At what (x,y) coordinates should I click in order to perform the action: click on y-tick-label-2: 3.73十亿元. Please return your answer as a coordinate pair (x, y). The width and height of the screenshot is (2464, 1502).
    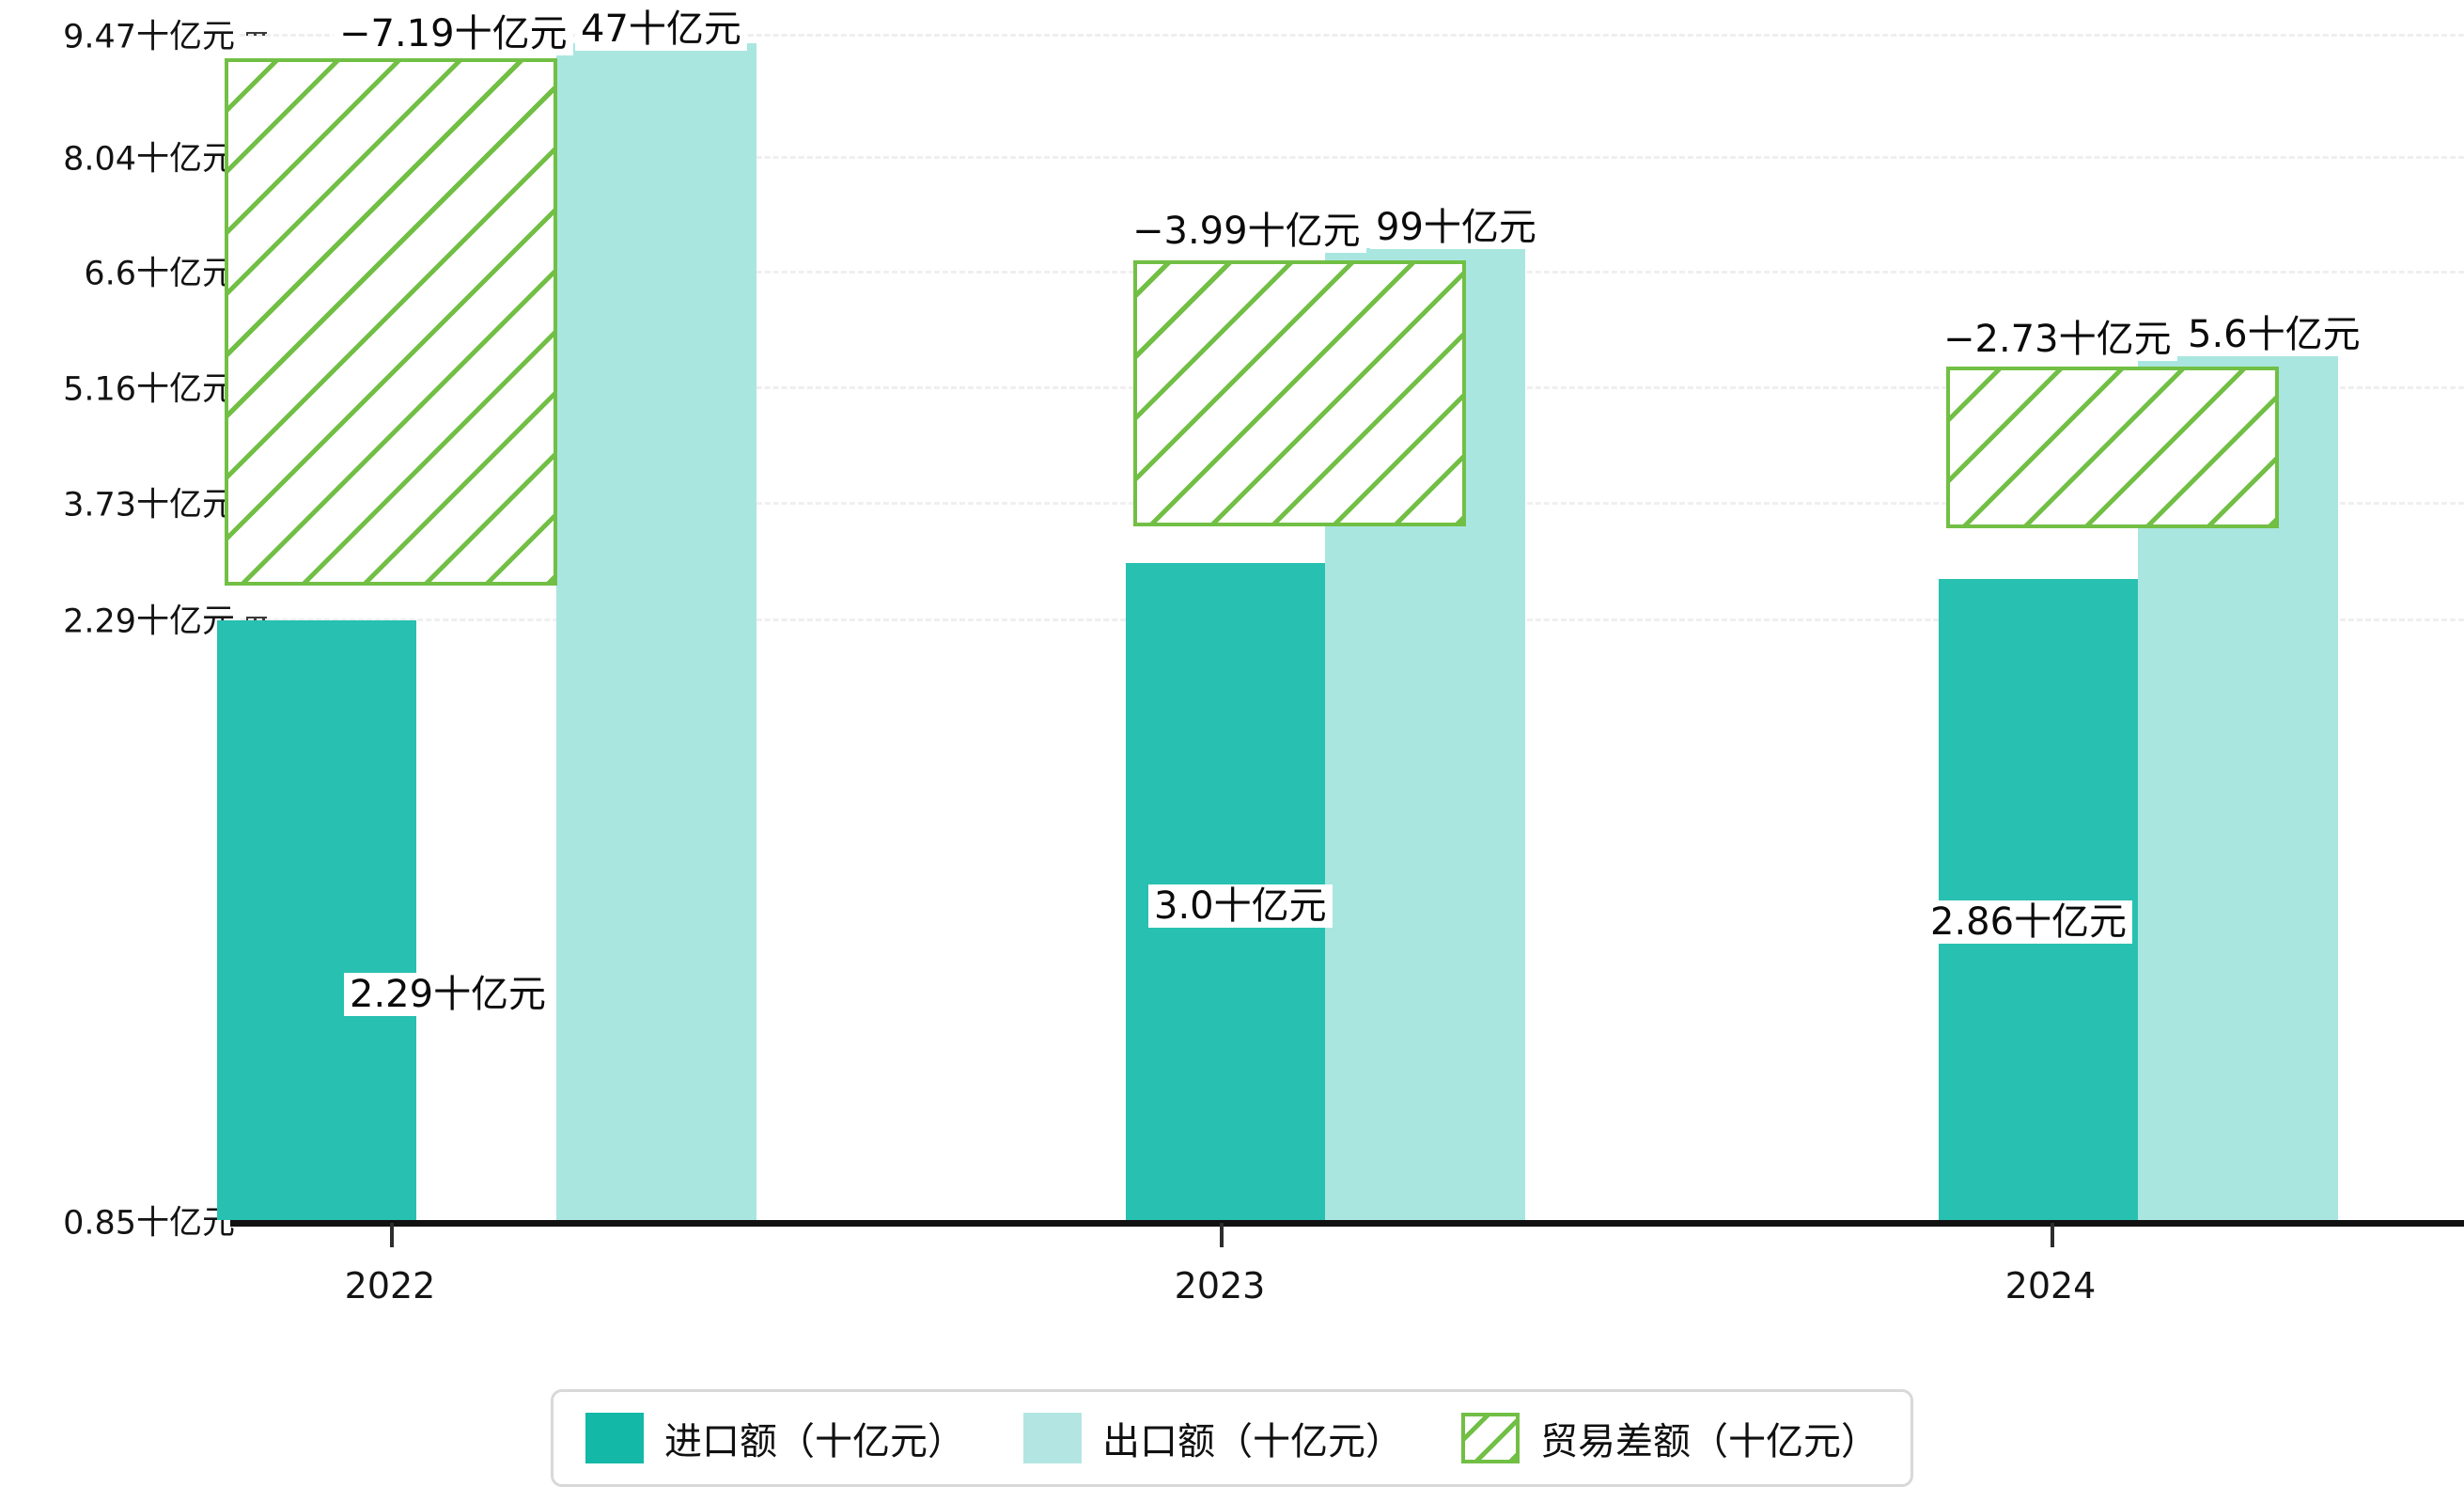
    Looking at the image, I should click on (149, 505).